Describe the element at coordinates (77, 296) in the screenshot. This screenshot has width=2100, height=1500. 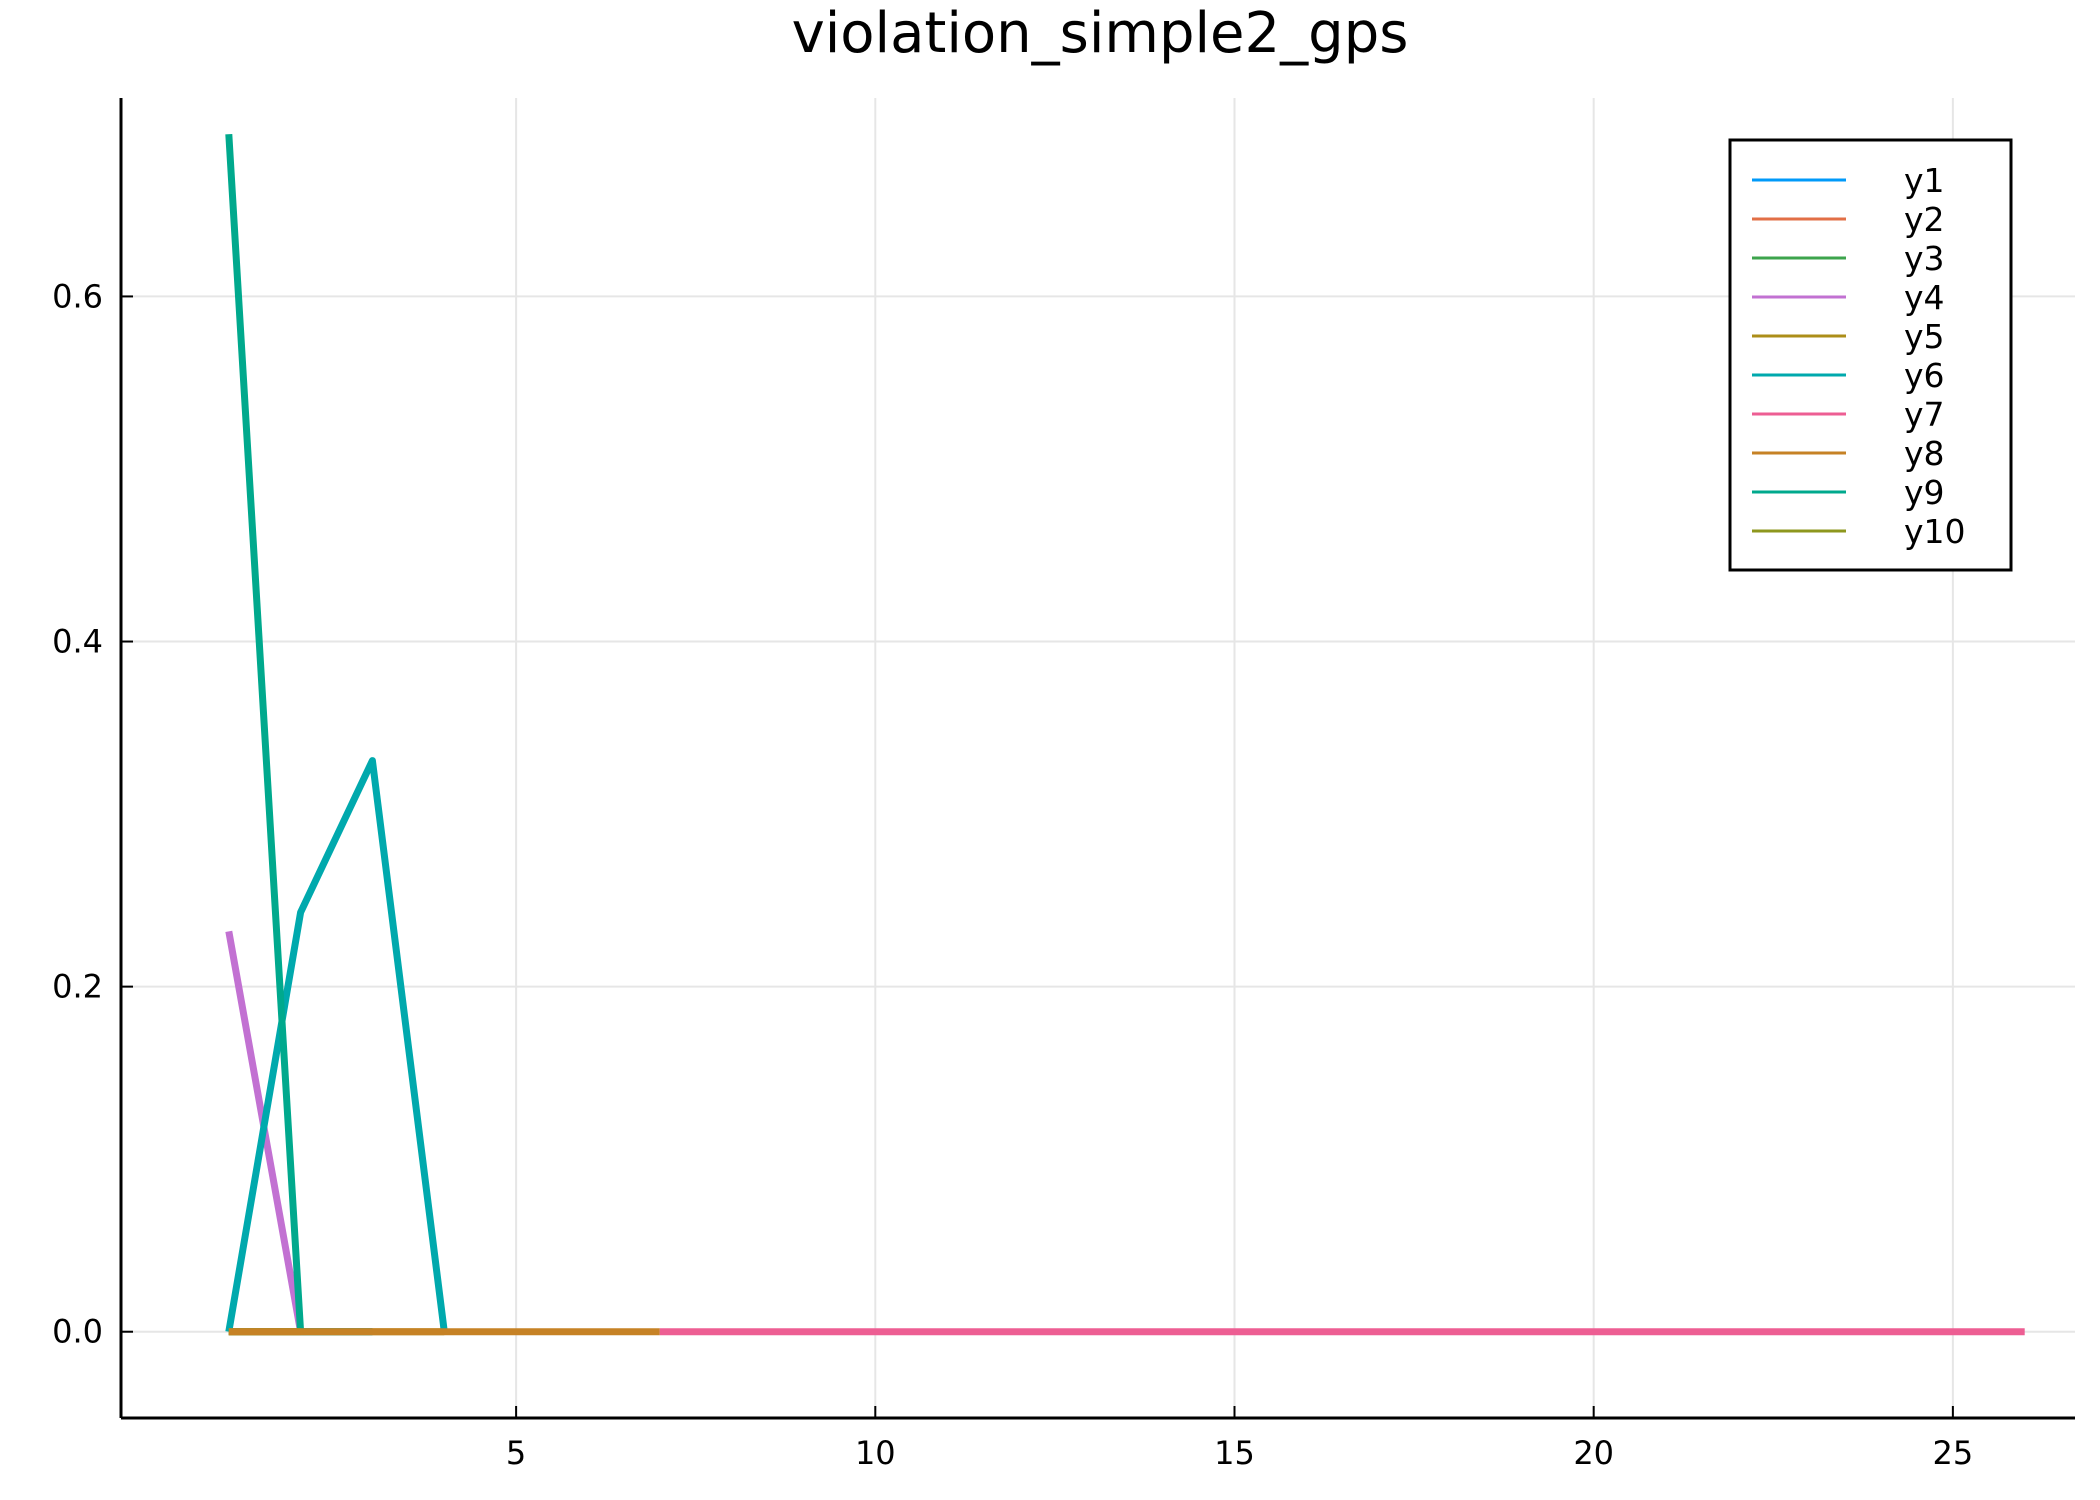
I see `y-tick-label: 0.6` at that location.